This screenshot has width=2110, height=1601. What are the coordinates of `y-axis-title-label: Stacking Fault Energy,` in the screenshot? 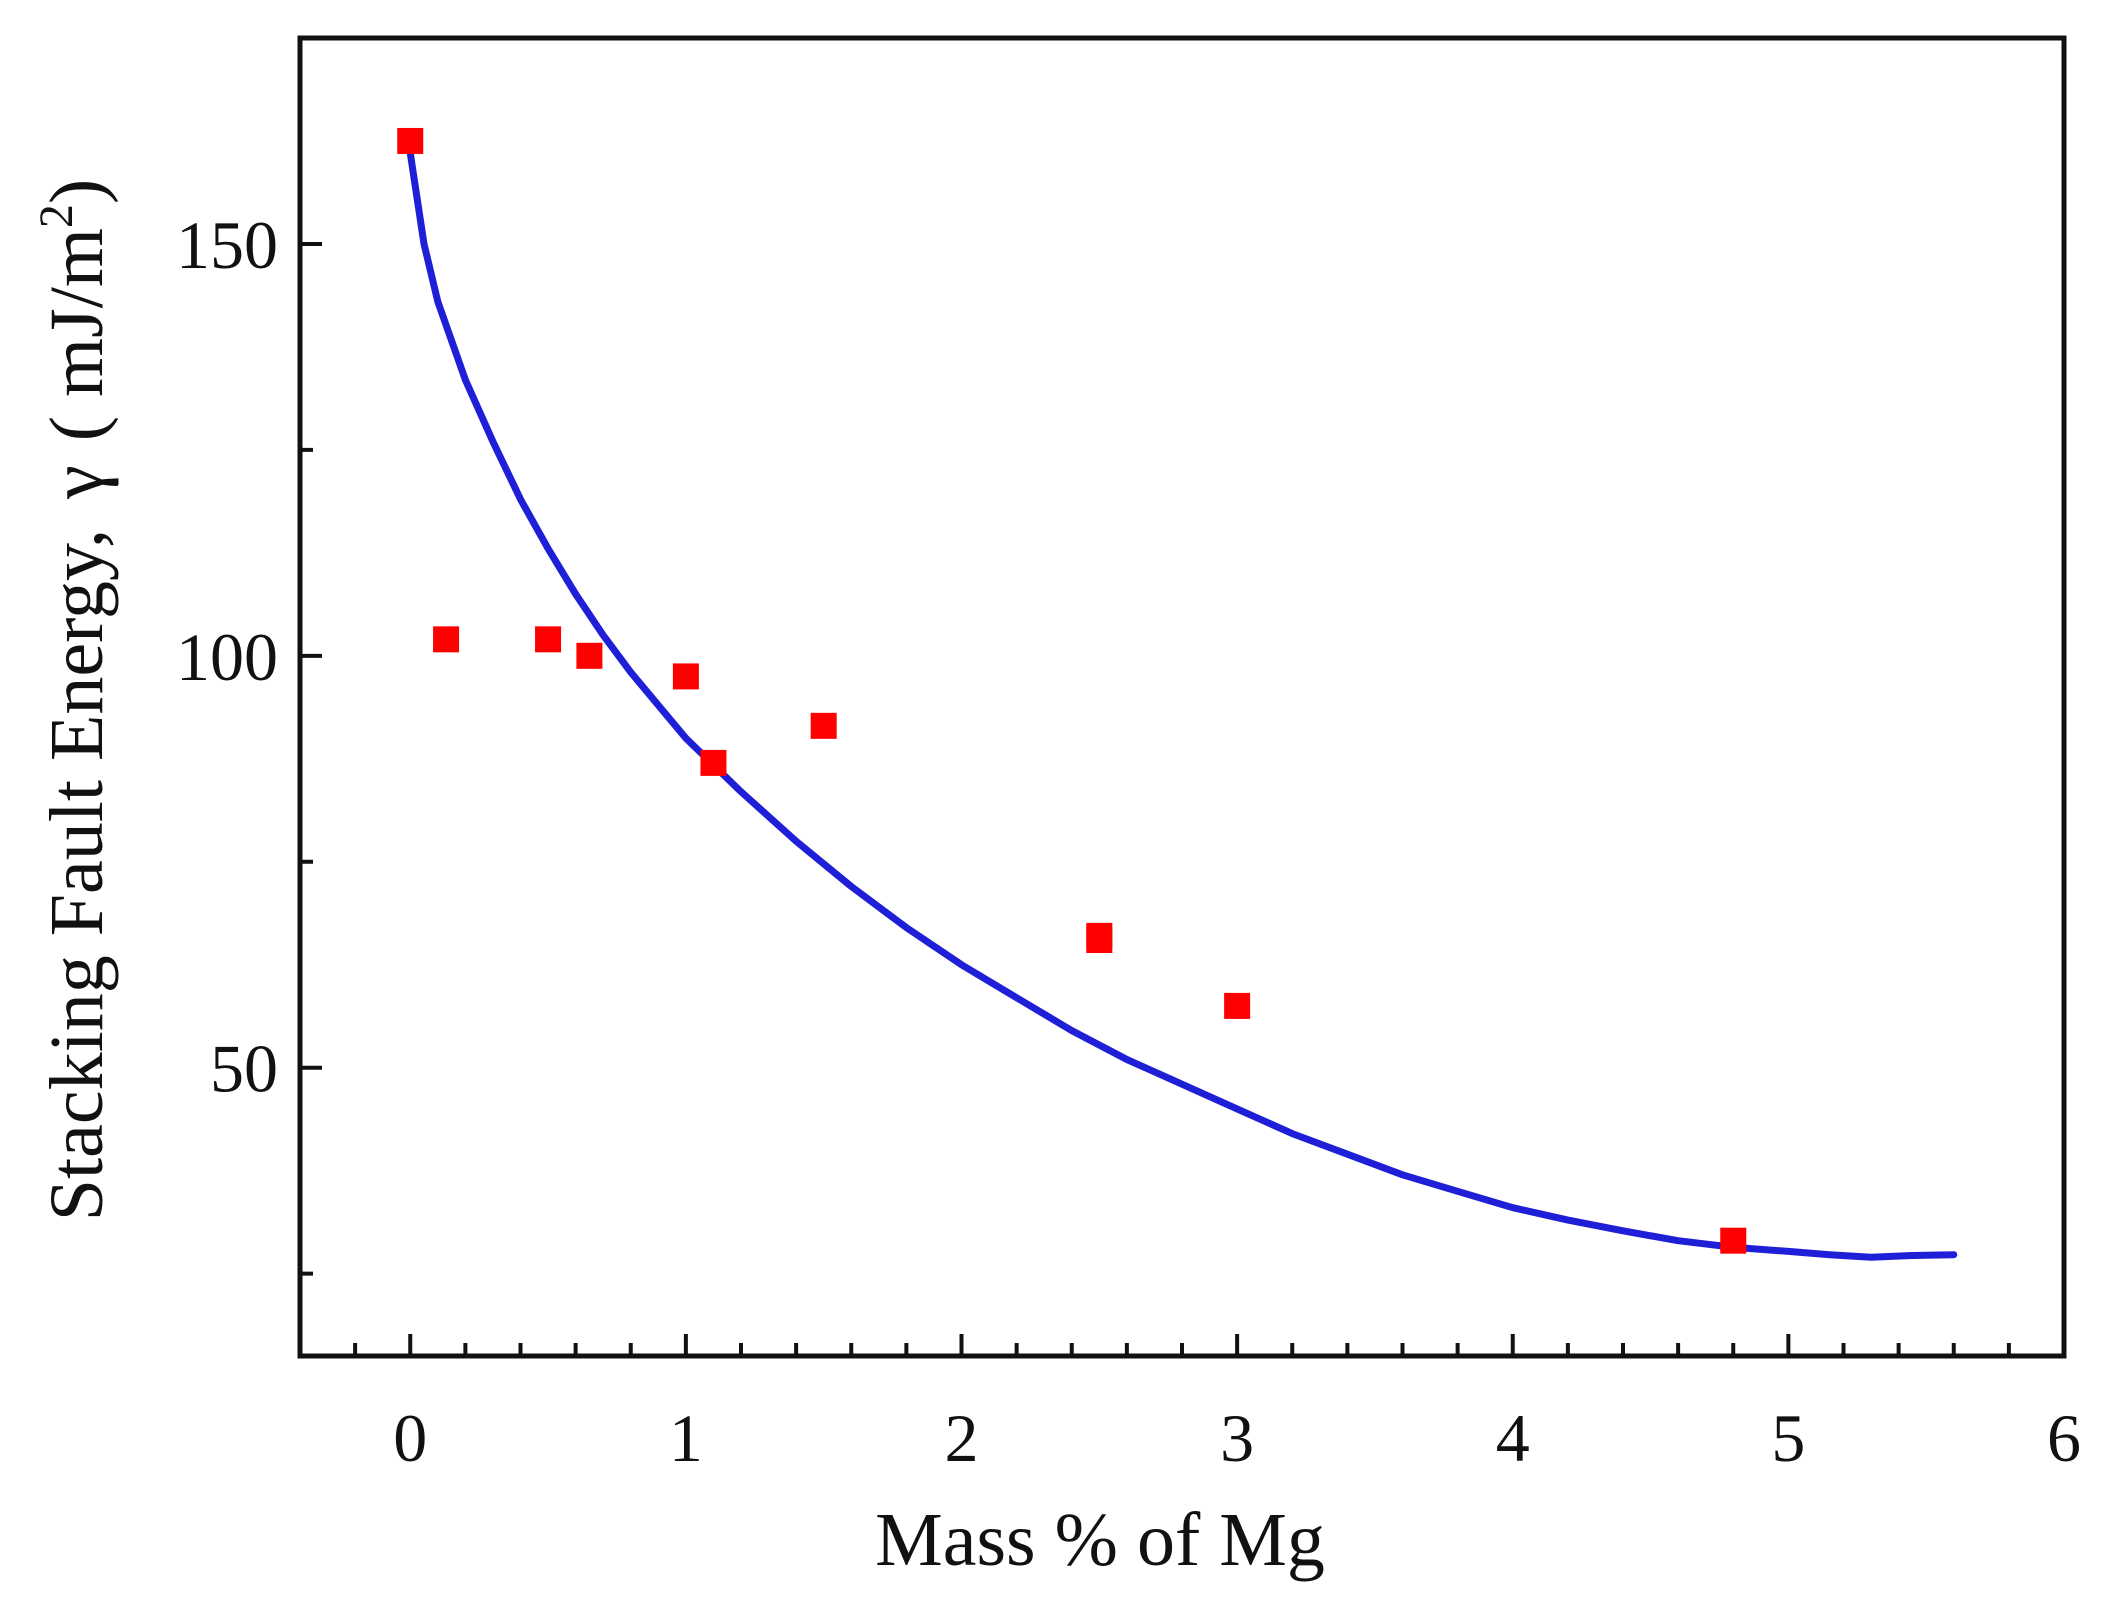 It's located at (77, 875).